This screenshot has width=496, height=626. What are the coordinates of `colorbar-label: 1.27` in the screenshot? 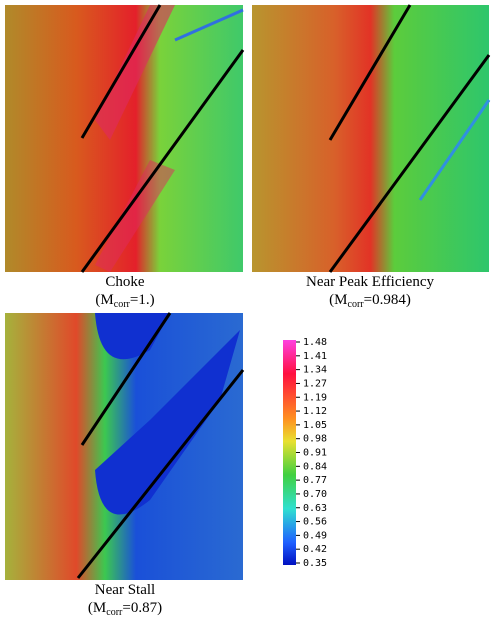 It's located at (315, 383).